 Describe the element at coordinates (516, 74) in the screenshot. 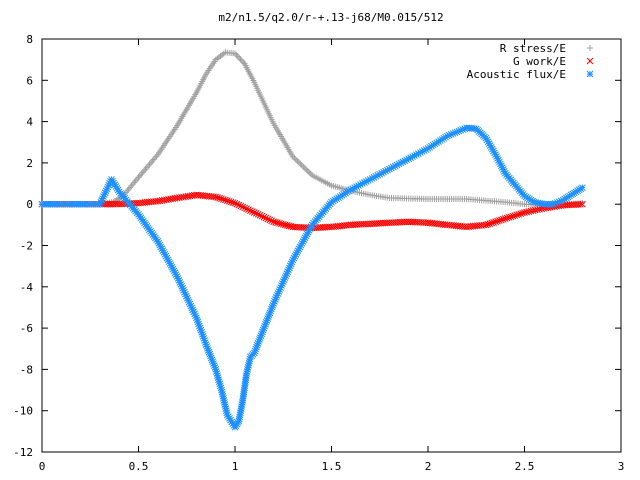

I see `legend-label: Acoustic flux/E` at that location.